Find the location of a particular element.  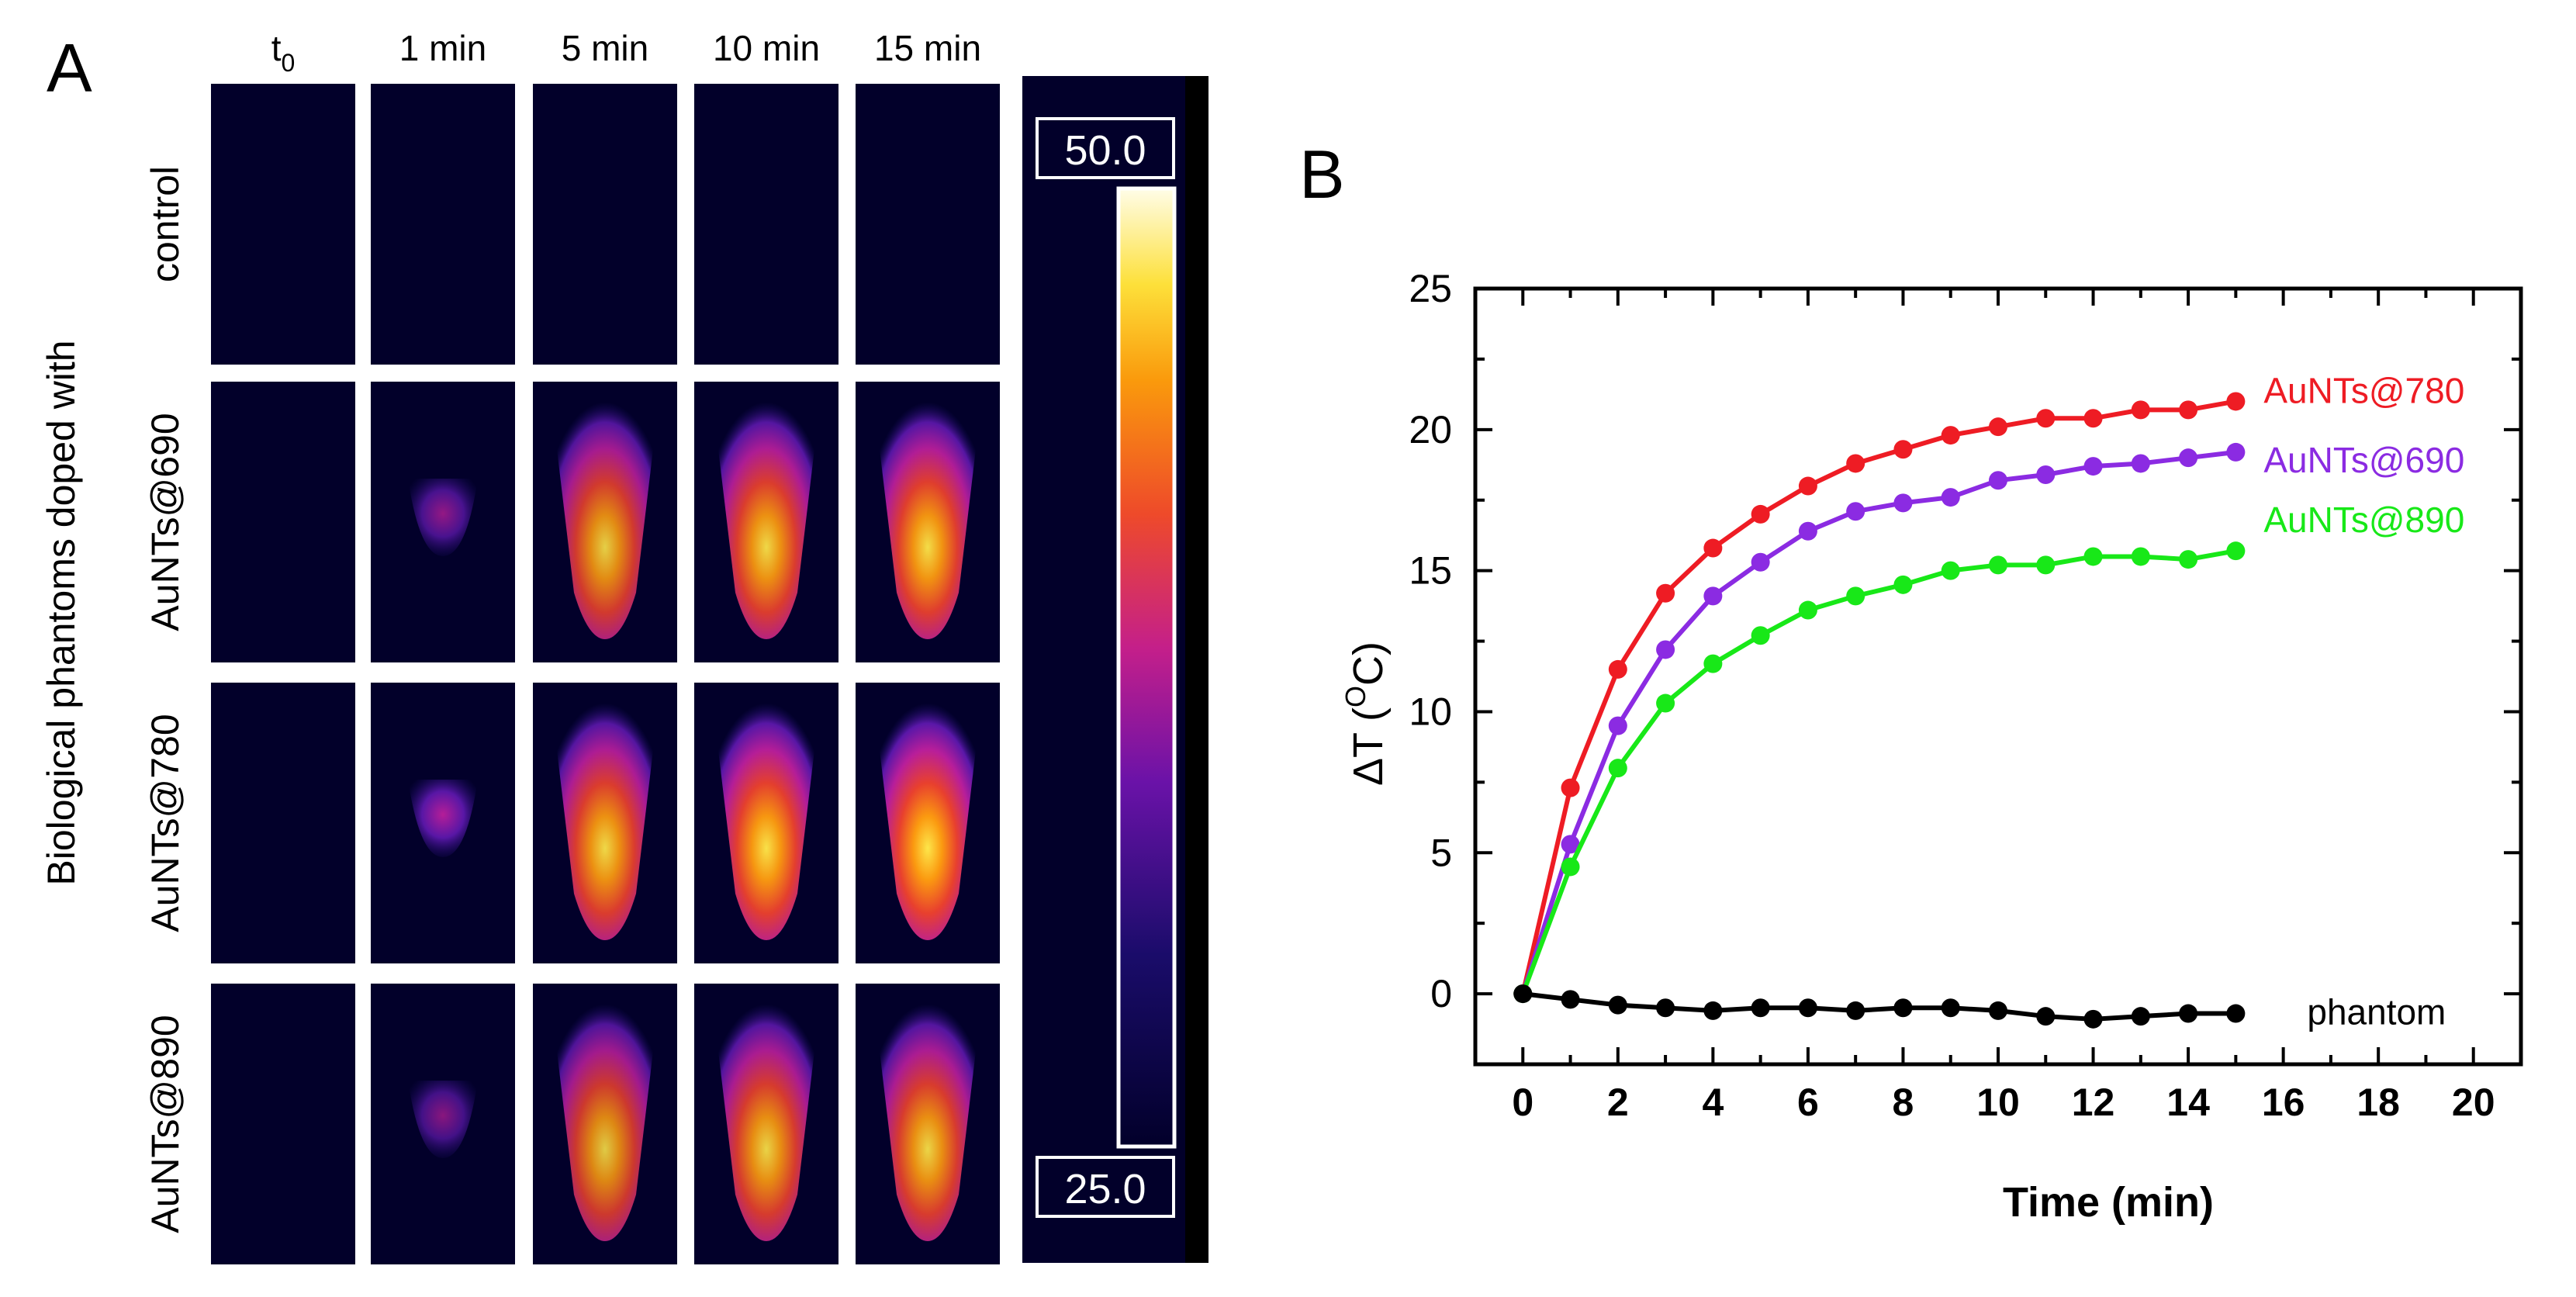

scale-max-label: 50.0 is located at coordinates (1105, 150).